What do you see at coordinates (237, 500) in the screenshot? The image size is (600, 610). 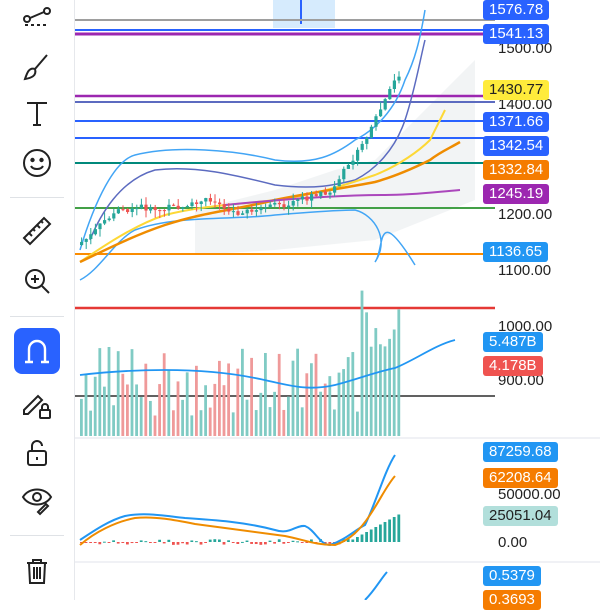 I see `macd-line` at bounding box center [237, 500].